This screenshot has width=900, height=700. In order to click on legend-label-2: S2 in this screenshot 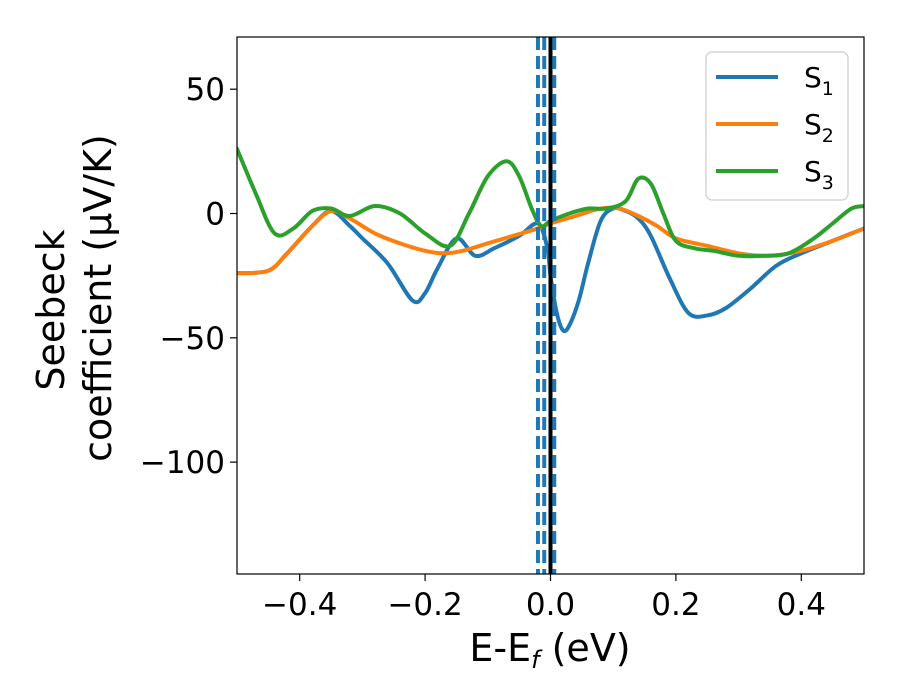, I will do `click(819, 127)`.